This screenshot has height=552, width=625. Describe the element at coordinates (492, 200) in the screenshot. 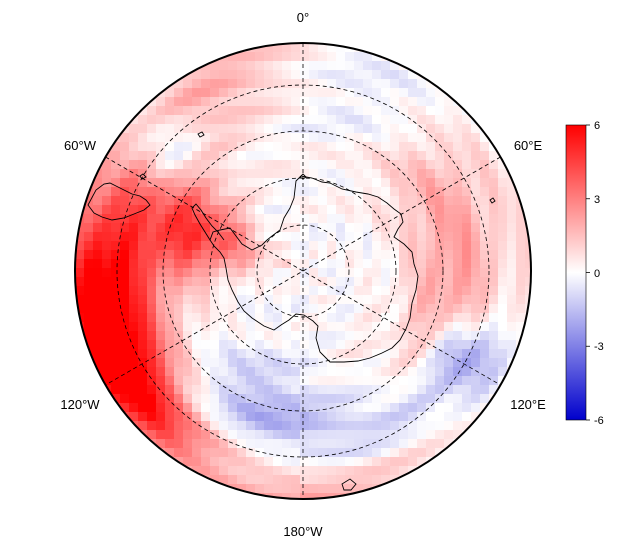

I see `island-coastline` at that location.